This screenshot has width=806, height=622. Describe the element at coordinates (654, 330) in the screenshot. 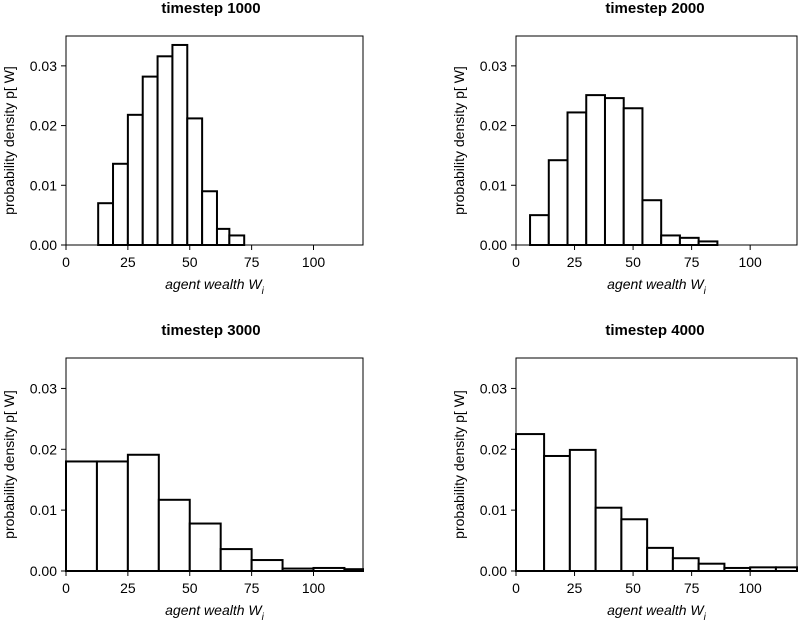

I see `panel-title: timestep 4000` at that location.